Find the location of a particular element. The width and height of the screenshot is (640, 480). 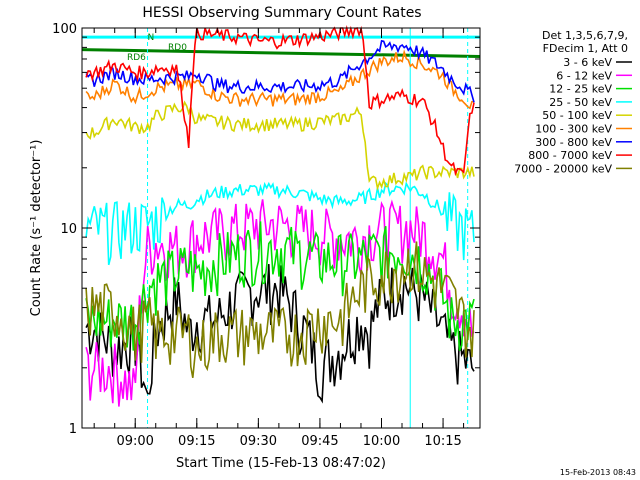

marker-label-rd0: RD0 is located at coordinates (177, 48).